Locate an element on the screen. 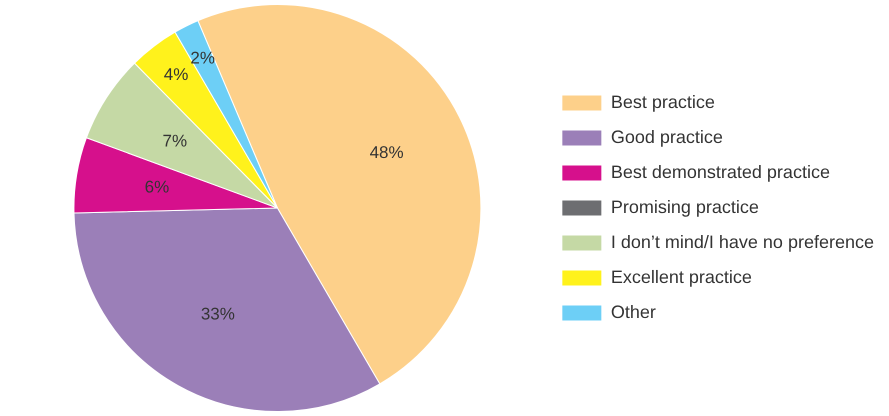  data-label: 48% is located at coordinates (387, 152).